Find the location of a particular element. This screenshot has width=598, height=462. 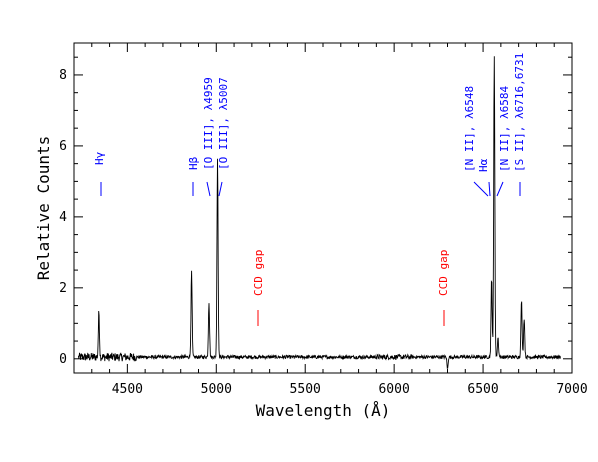

y-tick-label: 0 is located at coordinates (63, 359).